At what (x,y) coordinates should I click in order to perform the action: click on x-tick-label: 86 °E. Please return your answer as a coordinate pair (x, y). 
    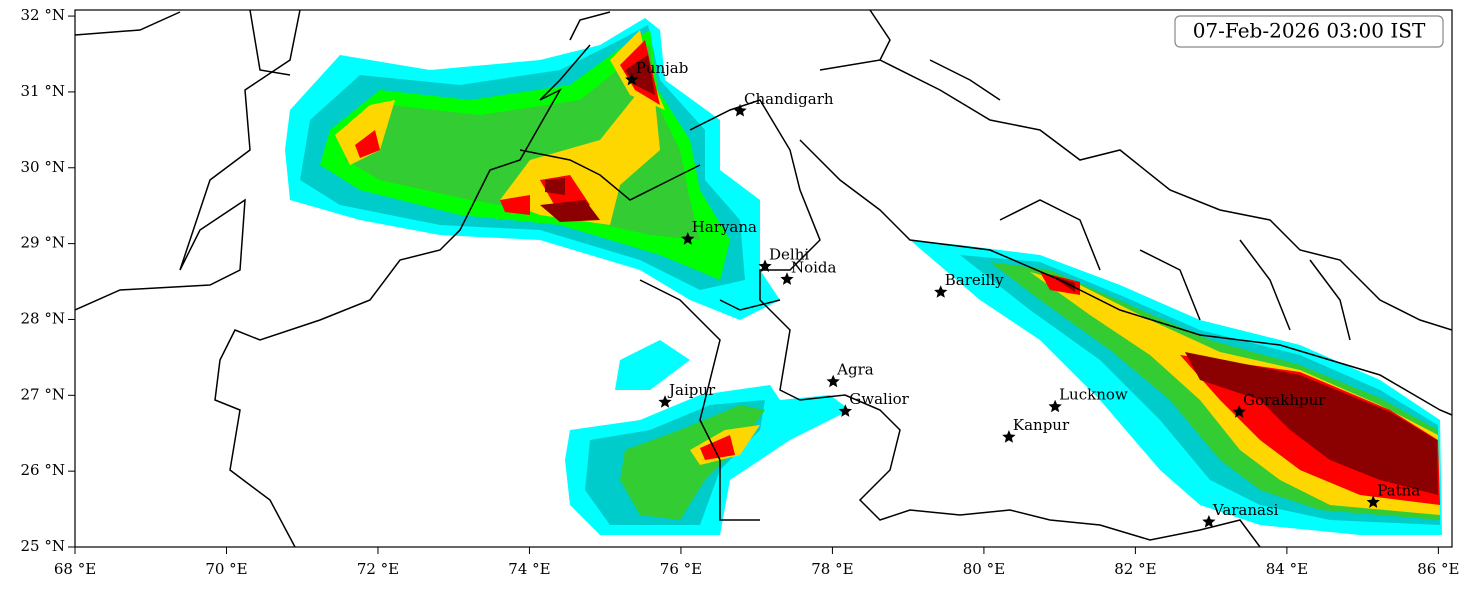
    Looking at the image, I should click on (1438, 569).